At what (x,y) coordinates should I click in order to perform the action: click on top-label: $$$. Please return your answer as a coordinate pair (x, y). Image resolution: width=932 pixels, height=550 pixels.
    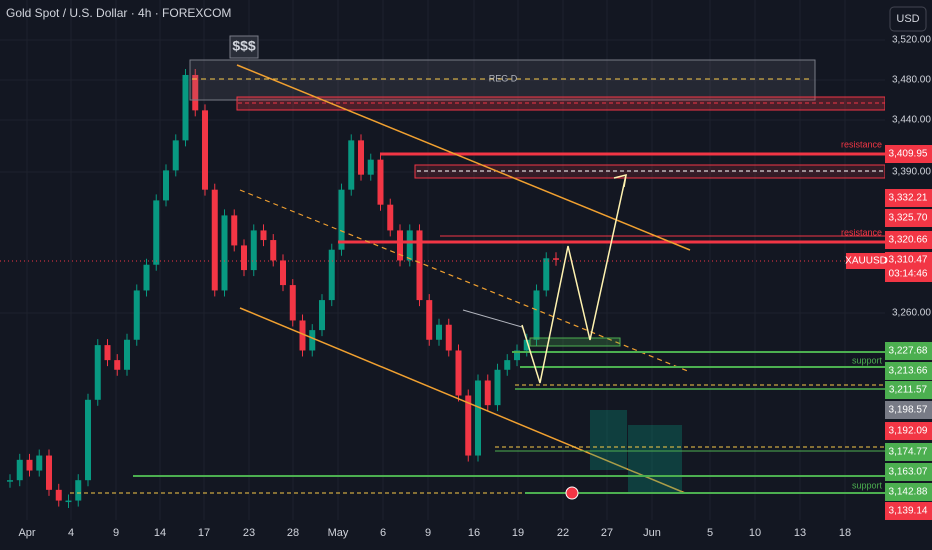
    Looking at the image, I should click on (244, 46).